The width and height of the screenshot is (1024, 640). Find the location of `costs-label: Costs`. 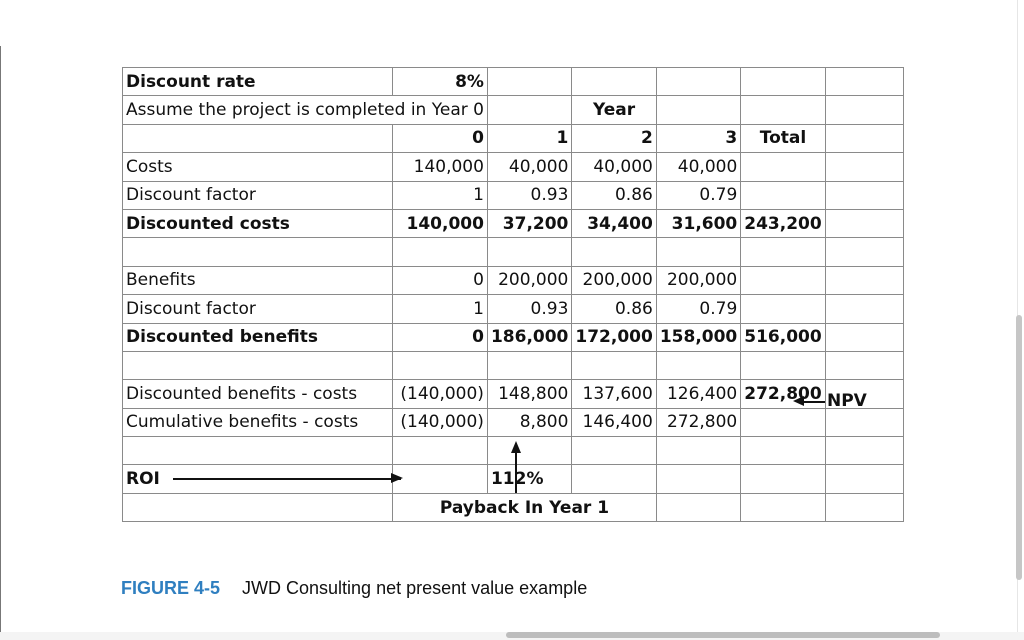

costs-label: Costs is located at coordinates (257, 167).